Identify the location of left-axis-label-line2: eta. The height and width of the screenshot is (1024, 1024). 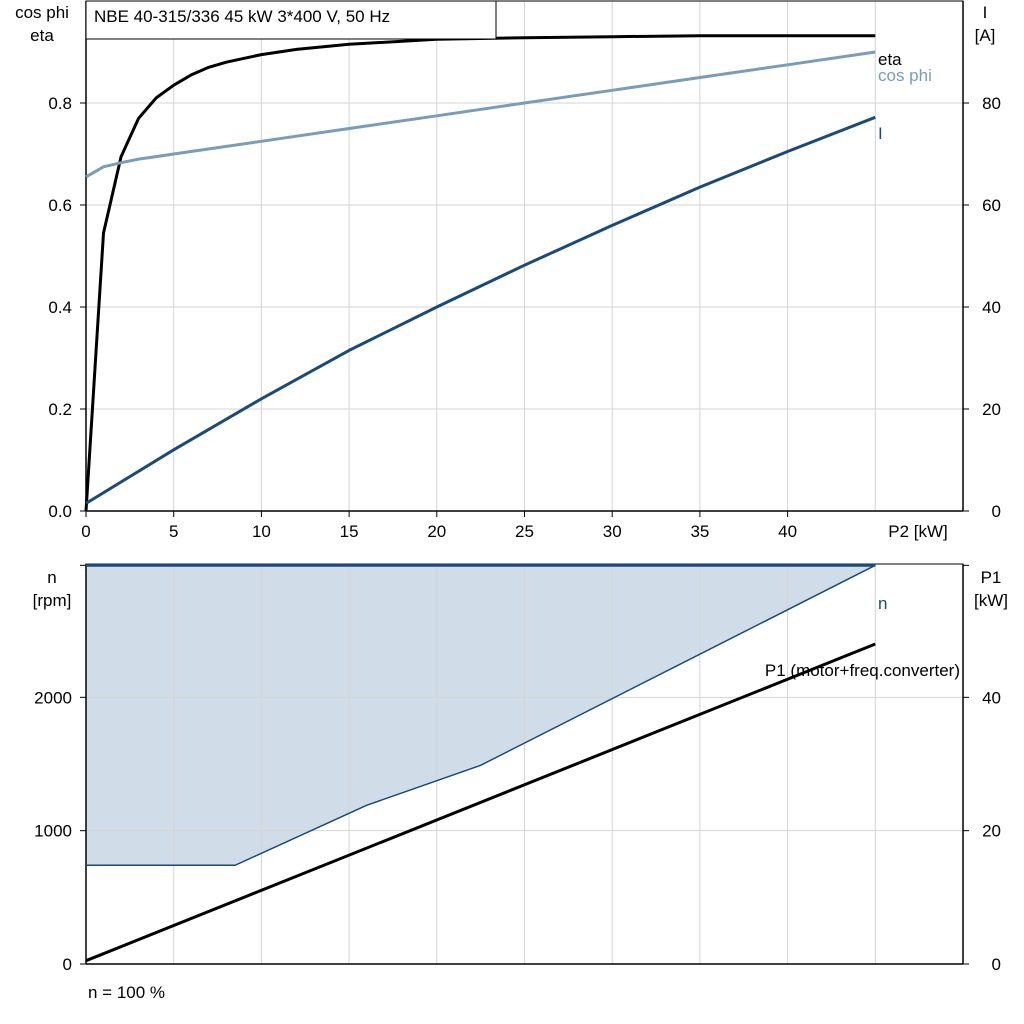
(42, 35).